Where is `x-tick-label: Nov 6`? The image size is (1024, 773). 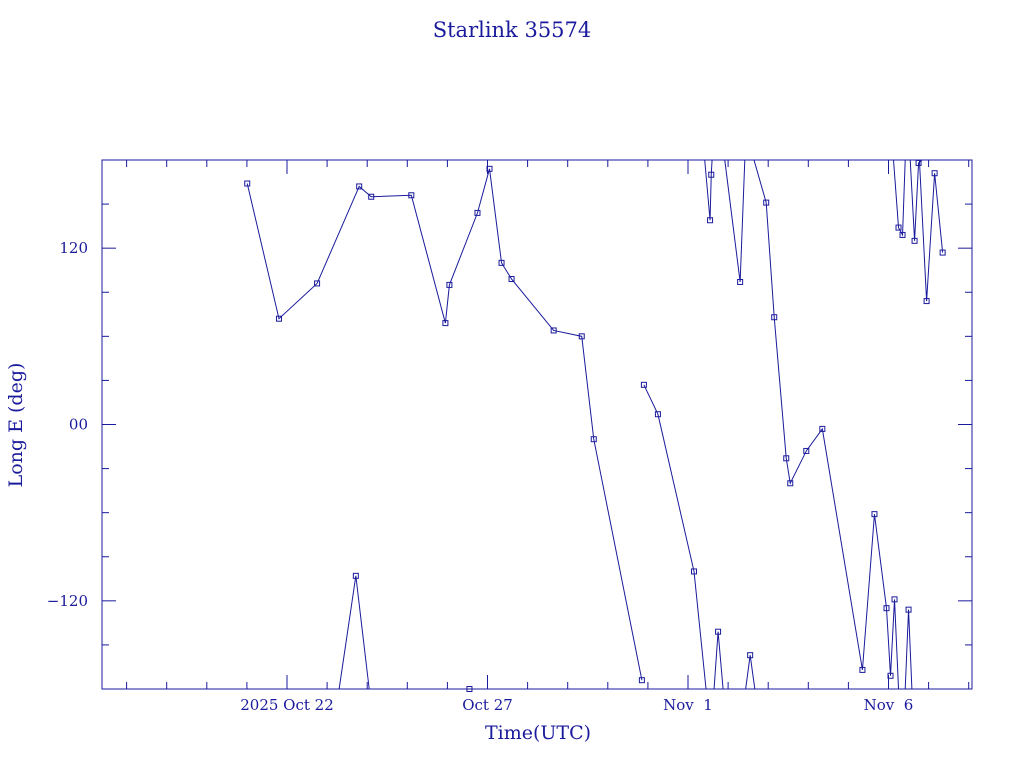
x-tick-label: Nov 6 is located at coordinates (889, 705).